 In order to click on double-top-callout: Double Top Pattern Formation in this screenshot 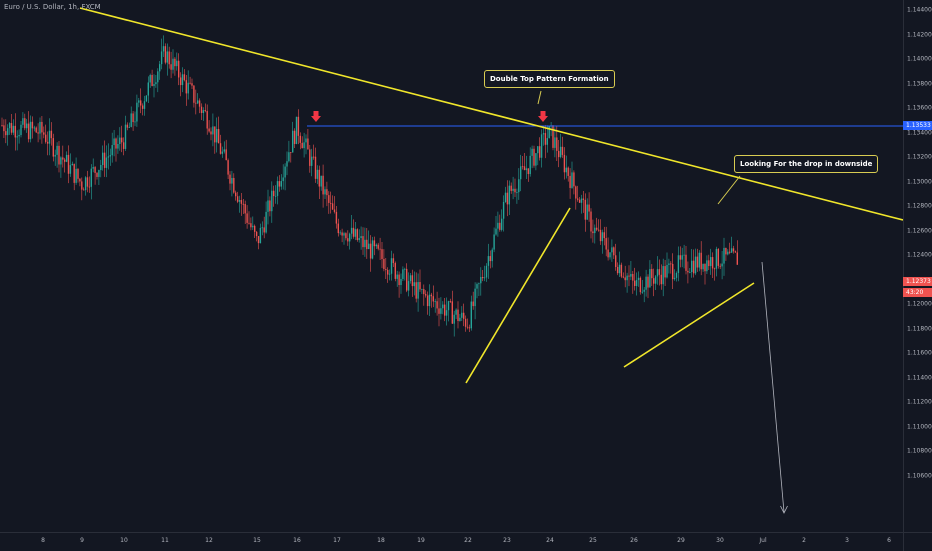, I will do `click(549, 79)`.